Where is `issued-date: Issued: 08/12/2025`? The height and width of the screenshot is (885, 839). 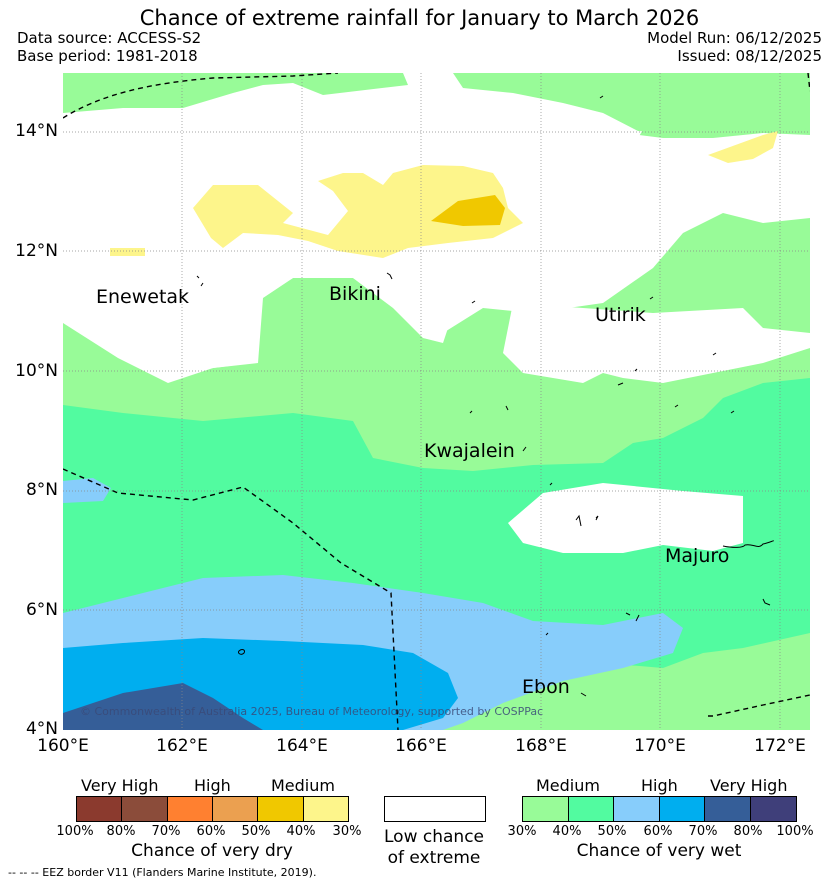
issued-date: Issued: 08/12/2025 is located at coordinates (749, 56).